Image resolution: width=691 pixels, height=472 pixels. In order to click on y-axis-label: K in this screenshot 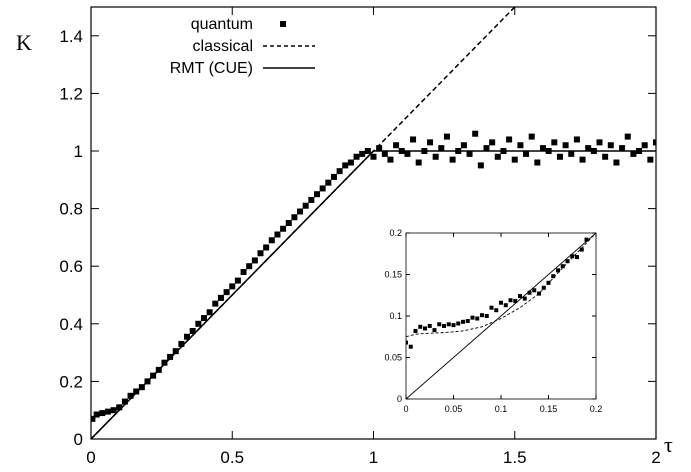, I will do `click(24, 42)`.